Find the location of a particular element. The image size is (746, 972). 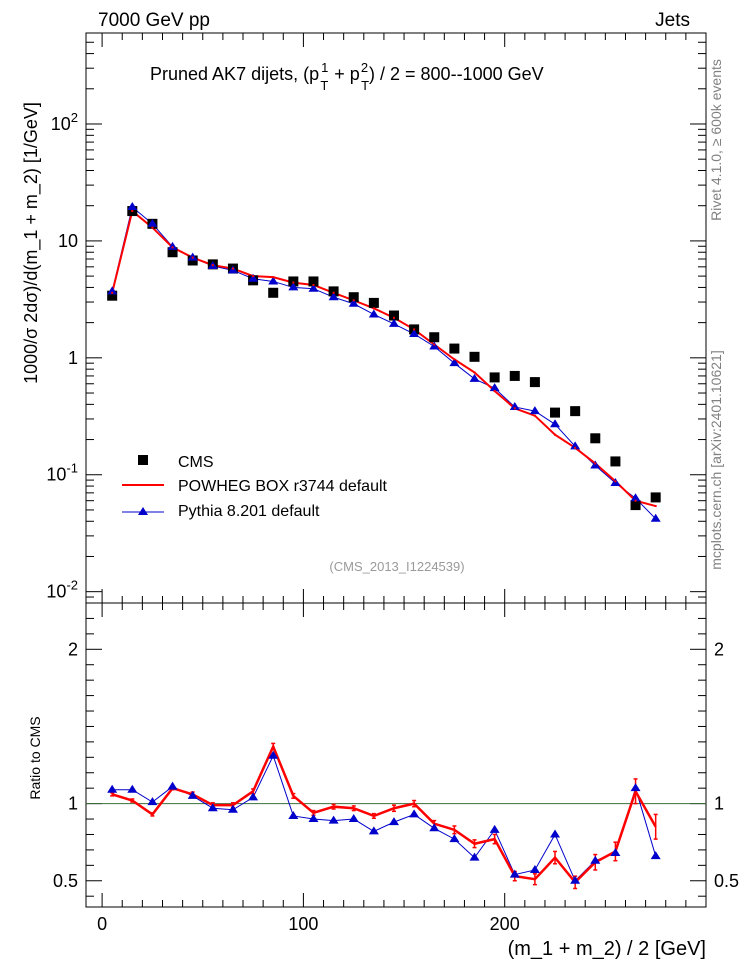

main-y-axis-label: 1000/σ 2dσ)/d(m_1 + m_2) [1/GeV] is located at coordinates (31, 243).